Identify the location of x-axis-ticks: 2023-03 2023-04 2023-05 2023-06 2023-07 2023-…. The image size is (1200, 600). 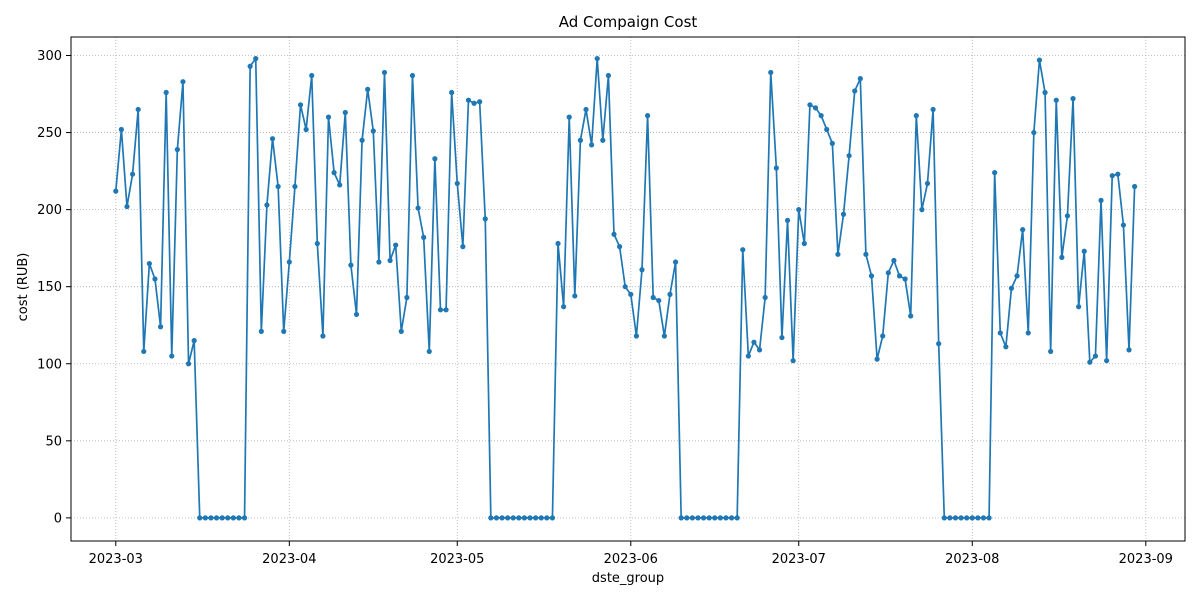
(631, 554).